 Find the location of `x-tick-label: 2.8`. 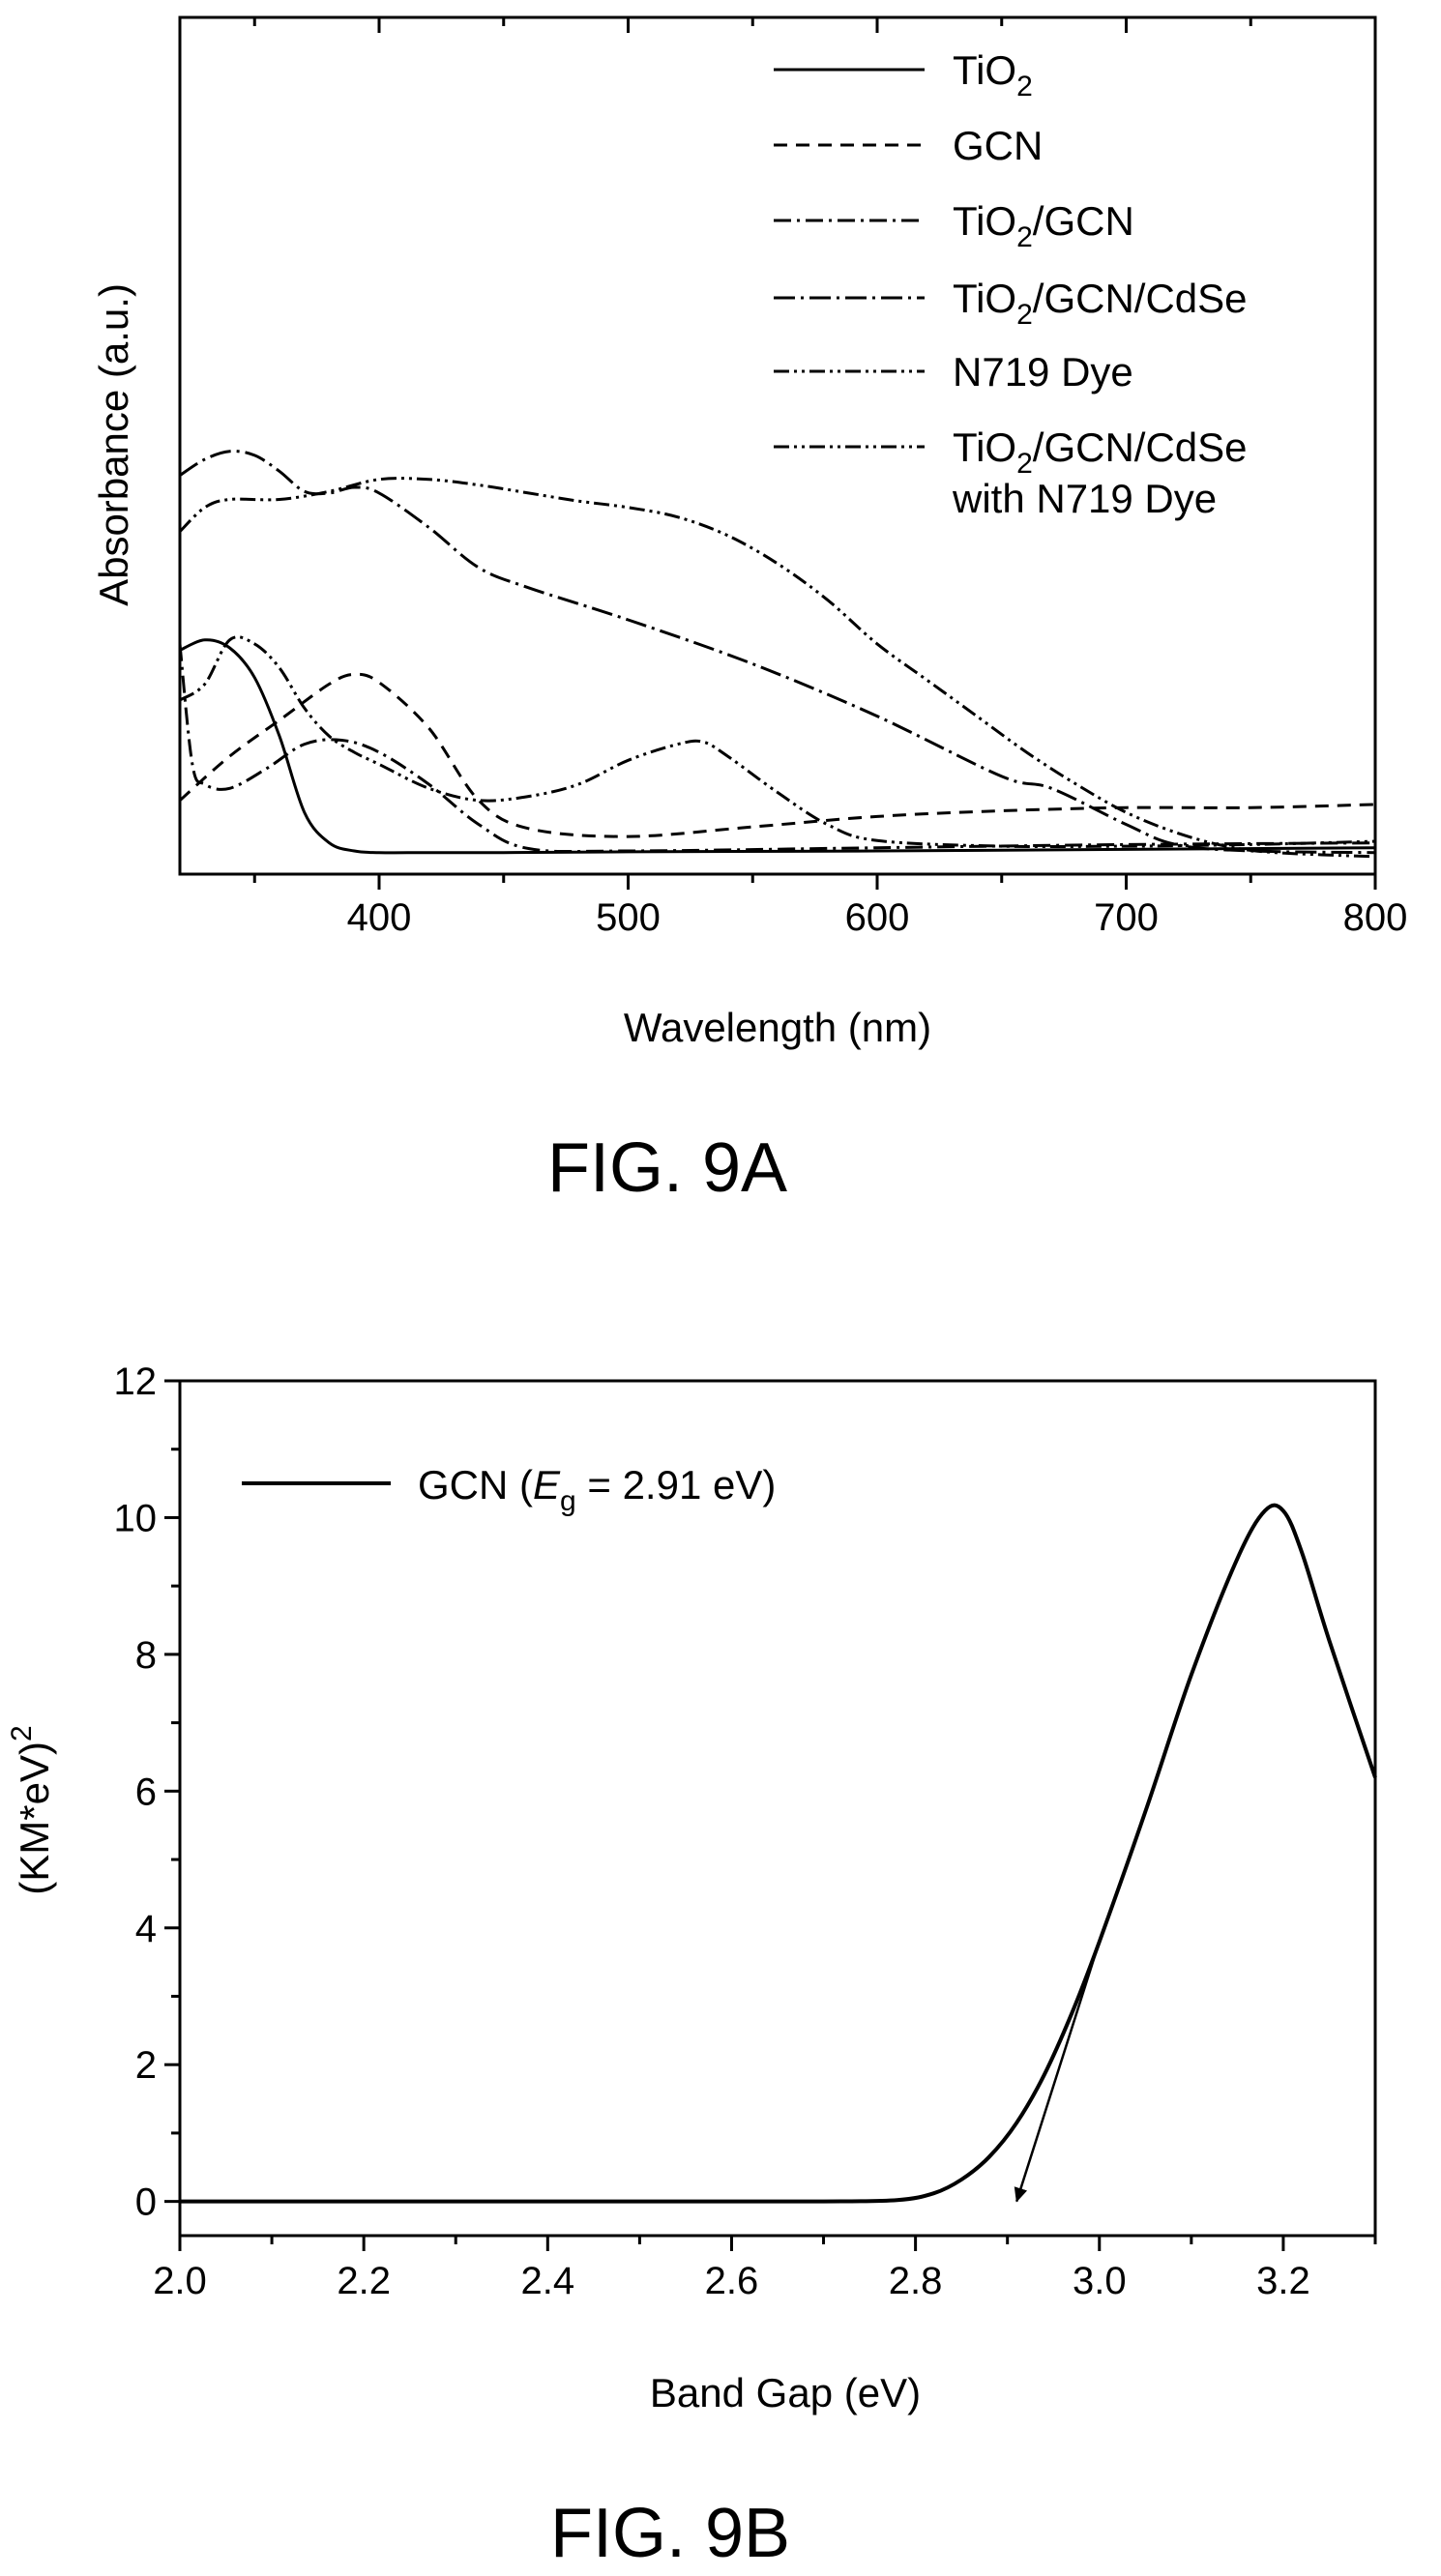

x-tick-label: 2.8 is located at coordinates (916, 2281).